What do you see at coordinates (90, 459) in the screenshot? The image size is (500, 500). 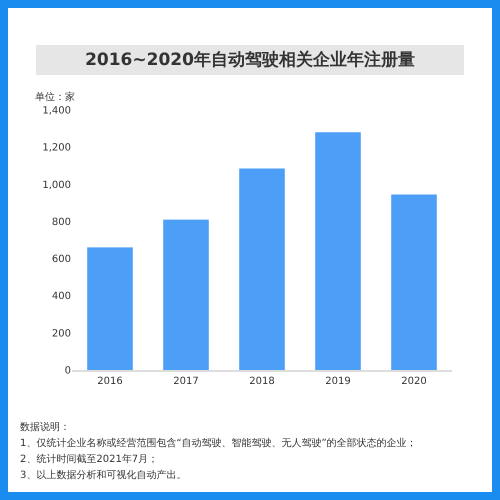 I see `text: 2、统计时间截至2021年7月；` at bounding box center [90, 459].